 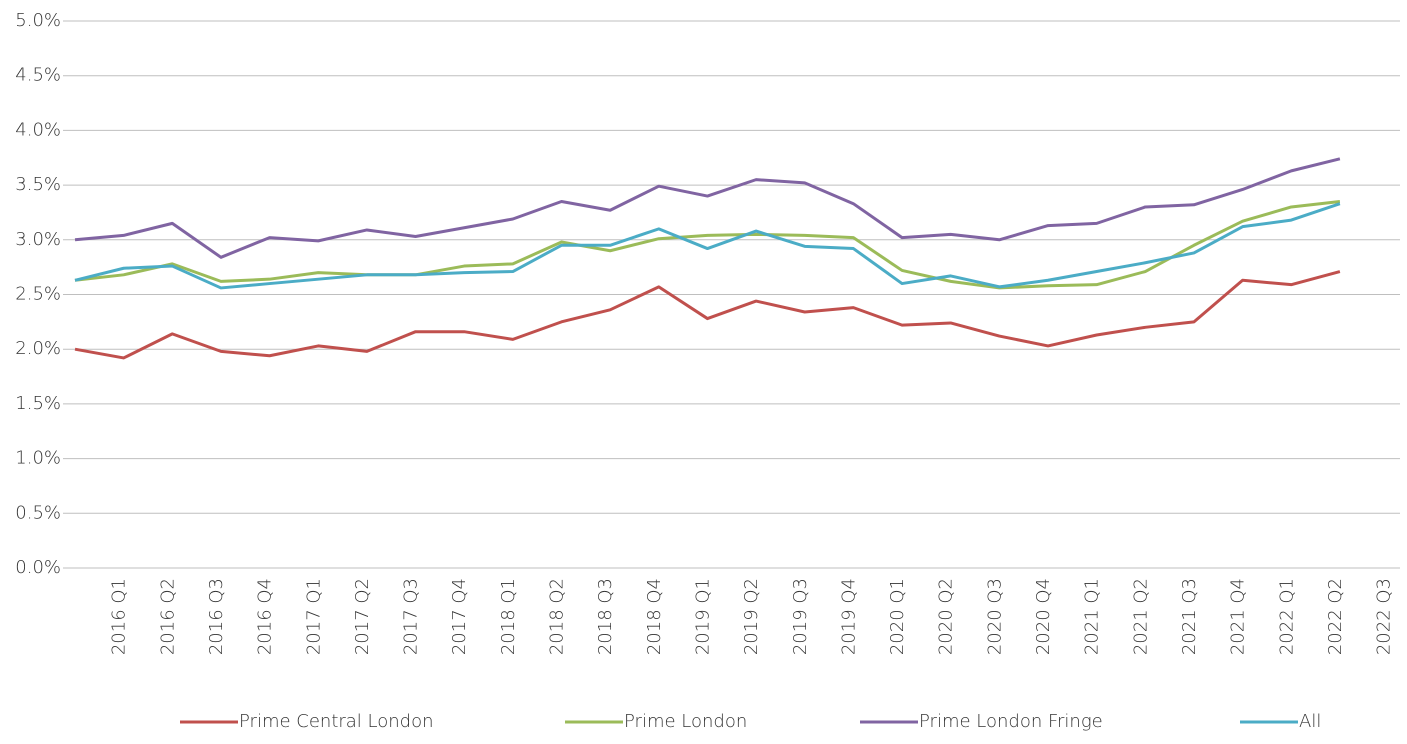 What do you see at coordinates (685, 721) in the screenshot?
I see `legend-label: Prime London` at bounding box center [685, 721].